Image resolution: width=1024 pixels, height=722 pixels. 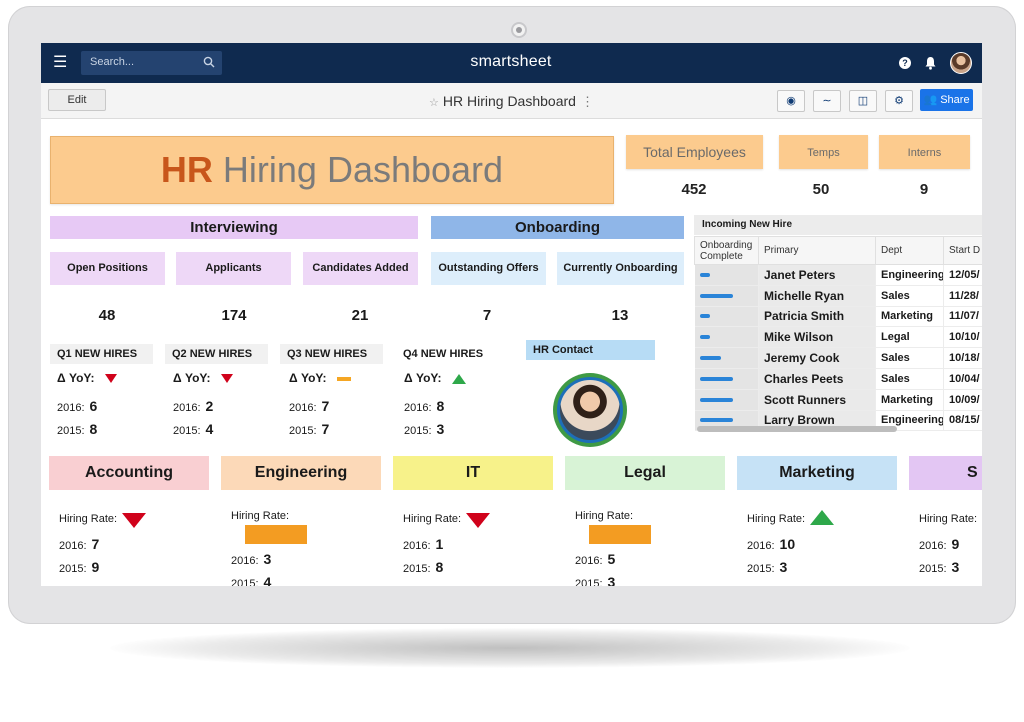 What do you see at coordinates (909, 250) in the screenshot?
I see `column-header-dept: Dept` at bounding box center [909, 250].